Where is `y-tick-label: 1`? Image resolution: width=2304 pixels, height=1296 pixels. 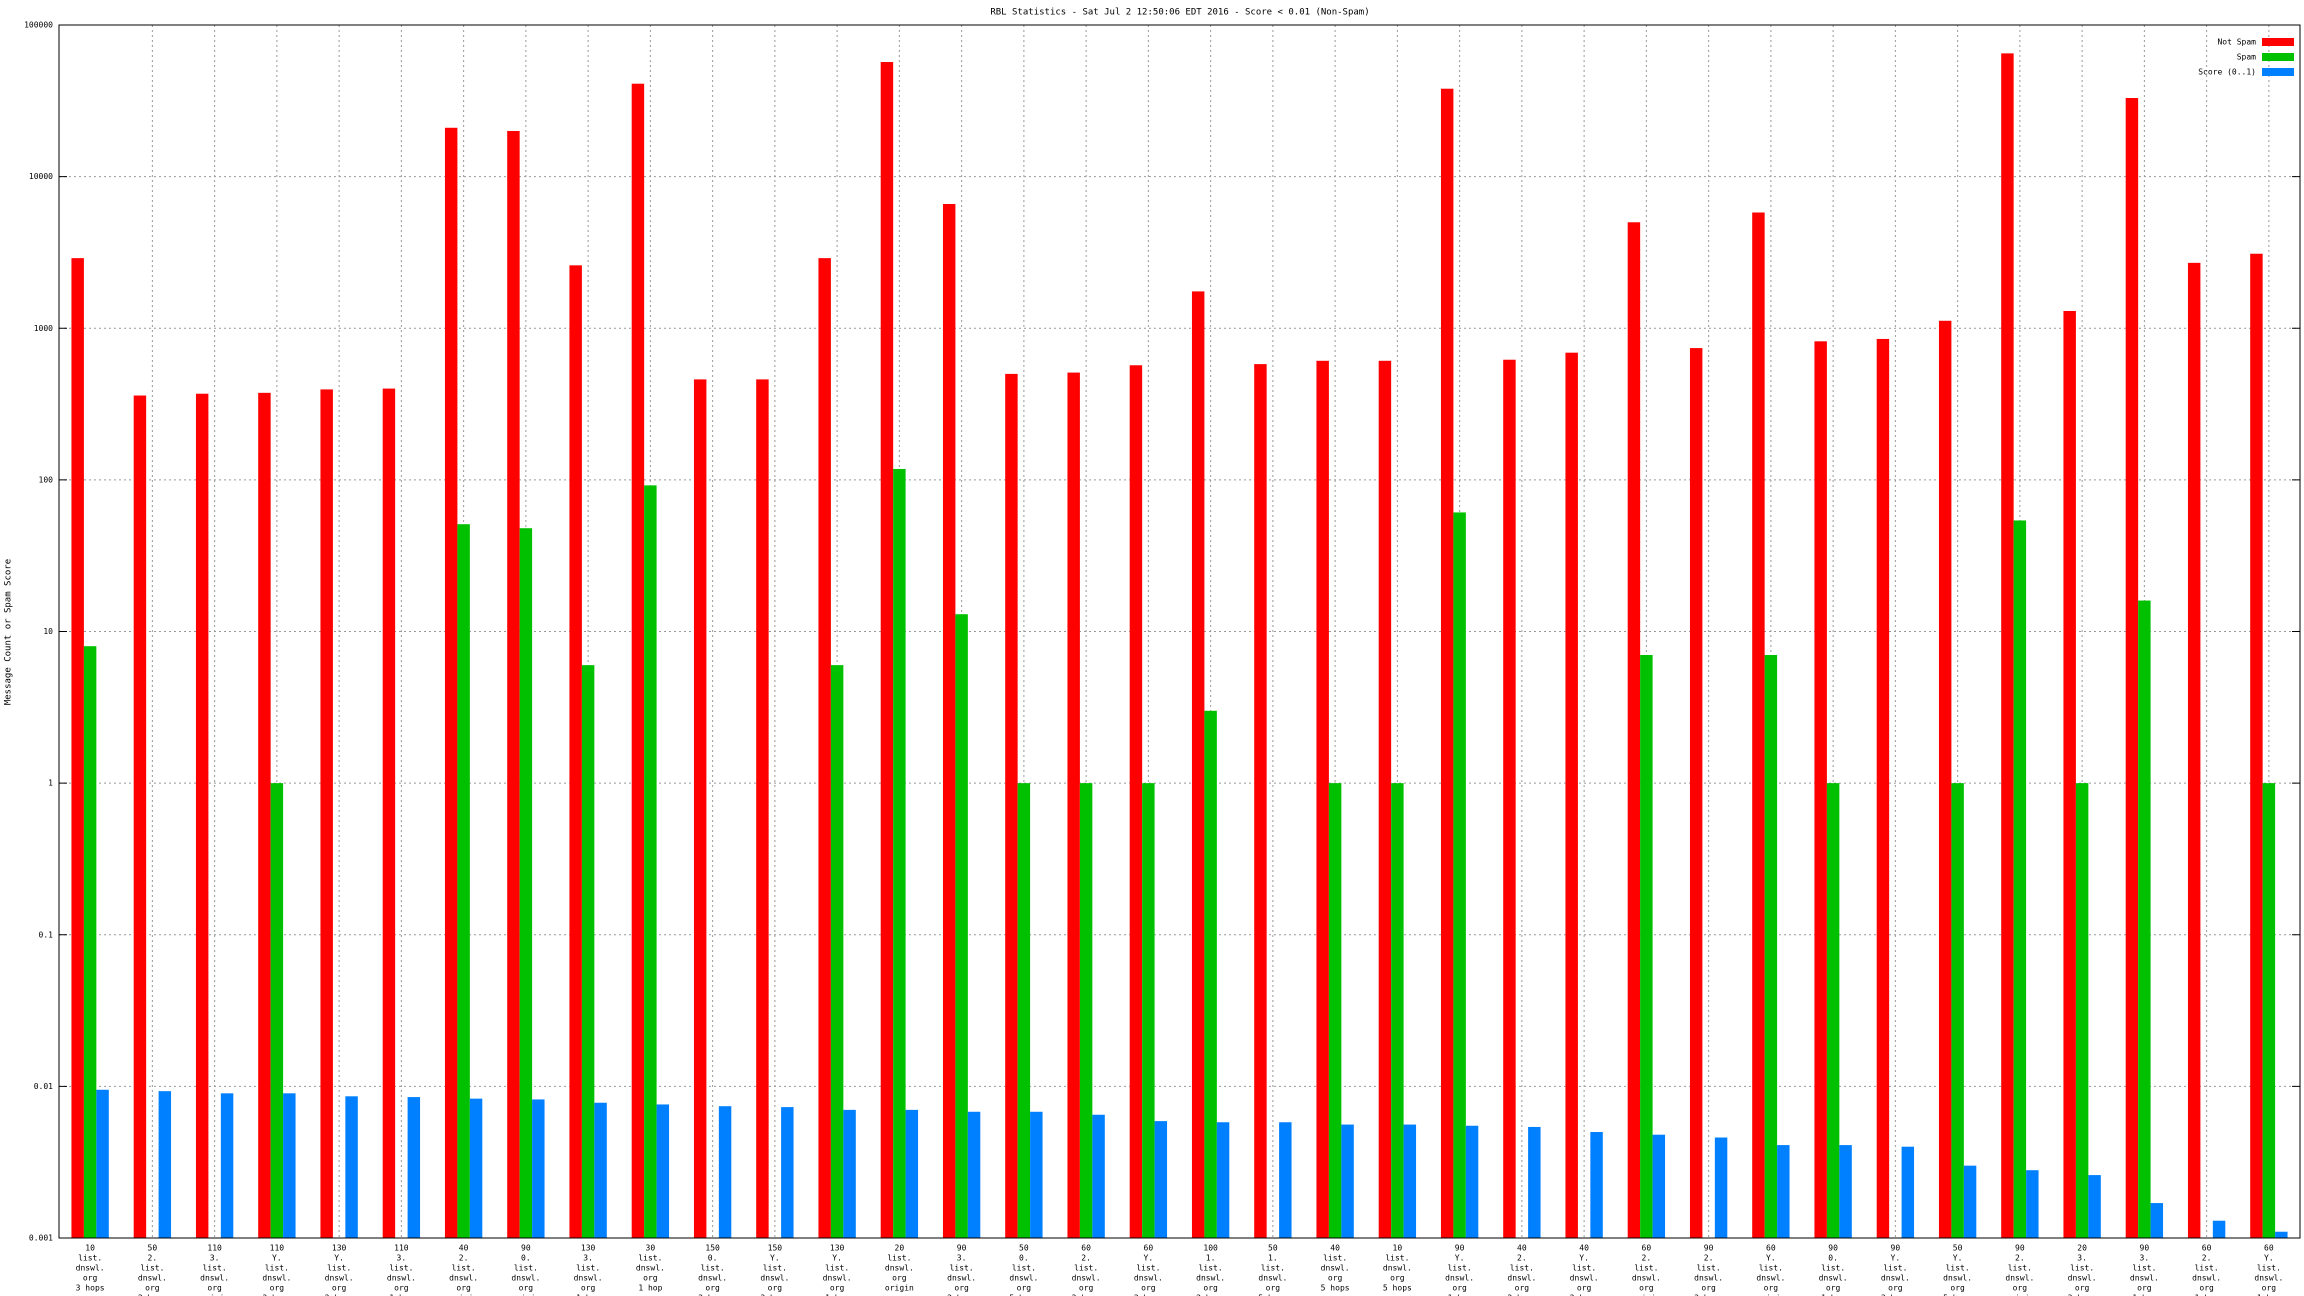
y-tick-label: 1 is located at coordinates (50, 783).